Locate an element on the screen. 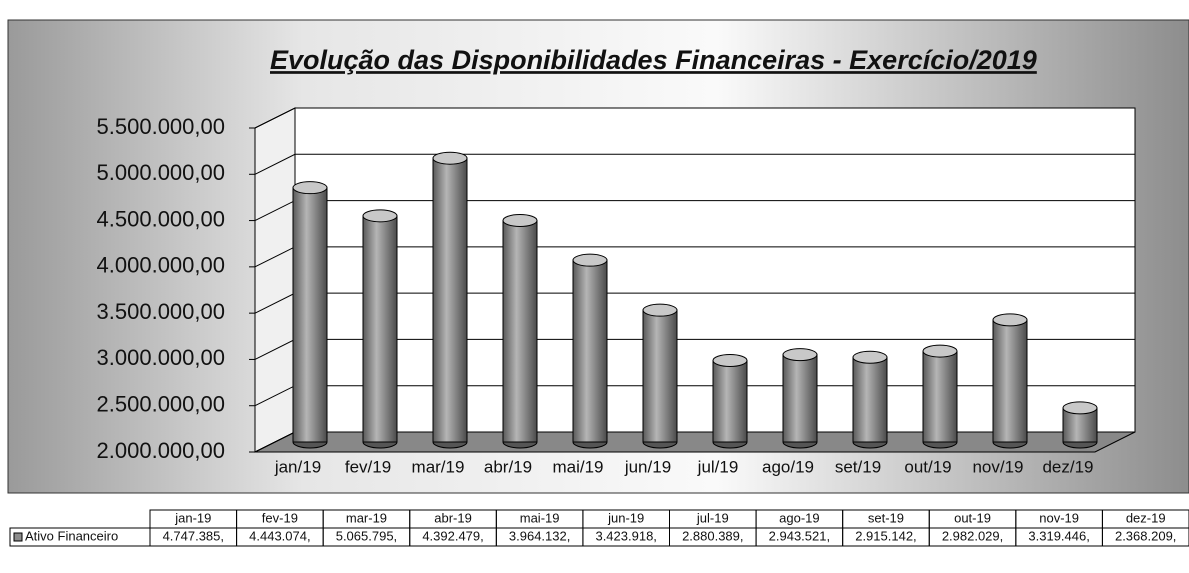 Image resolution: width=1189 pixels, height=573 pixels. table-header: nov-19 is located at coordinates (1059, 517).